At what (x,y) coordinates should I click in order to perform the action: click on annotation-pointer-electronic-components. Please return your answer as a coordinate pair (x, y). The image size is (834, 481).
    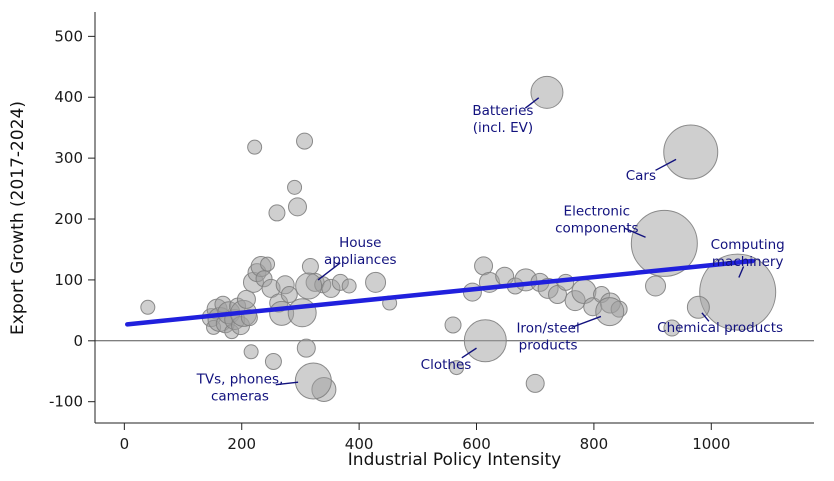
    Looking at the image, I should click on (635, 232).